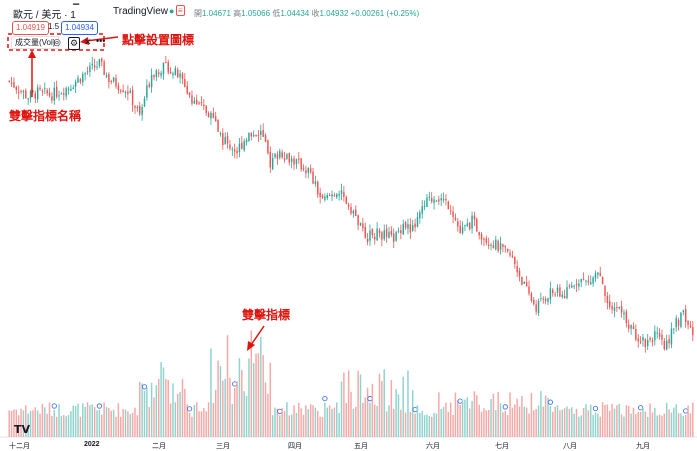 This screenshot has height=451, width=697. I want to click on remove-close-icon: ✕, so click(88, 42).